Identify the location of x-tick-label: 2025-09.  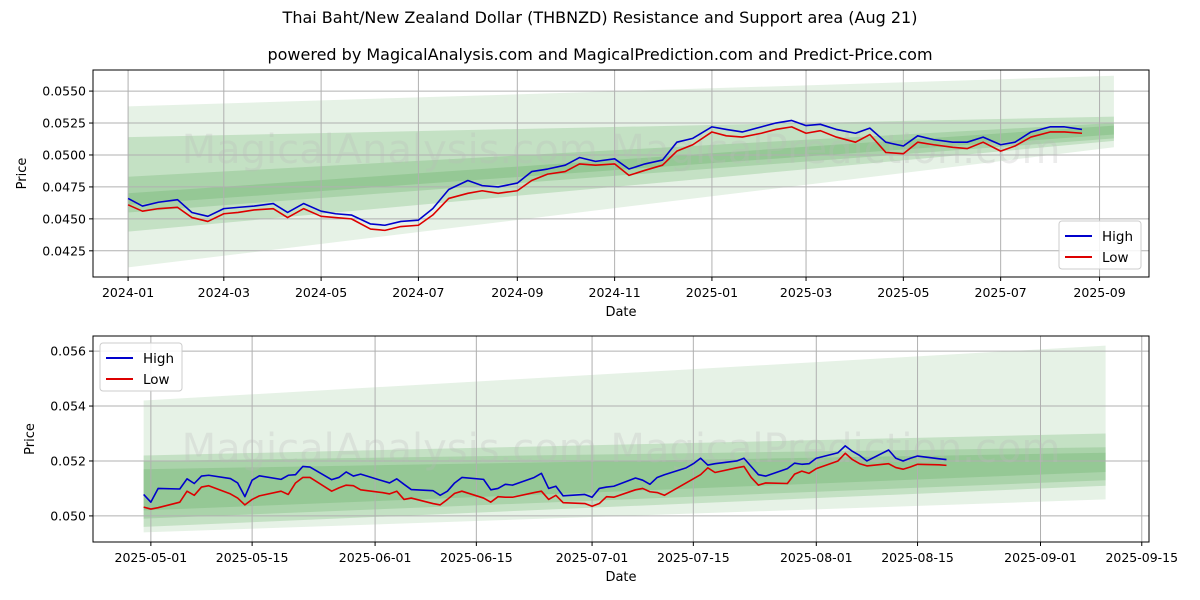
(1099, 292).